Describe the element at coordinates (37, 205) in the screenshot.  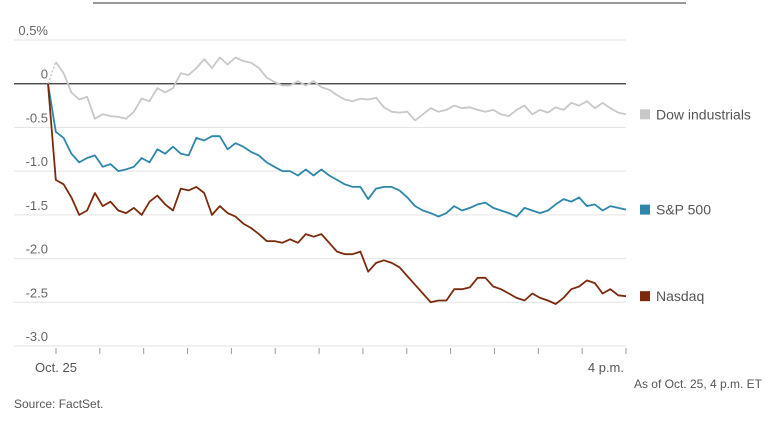
I see `y-tick-label: -1.5` at that location.